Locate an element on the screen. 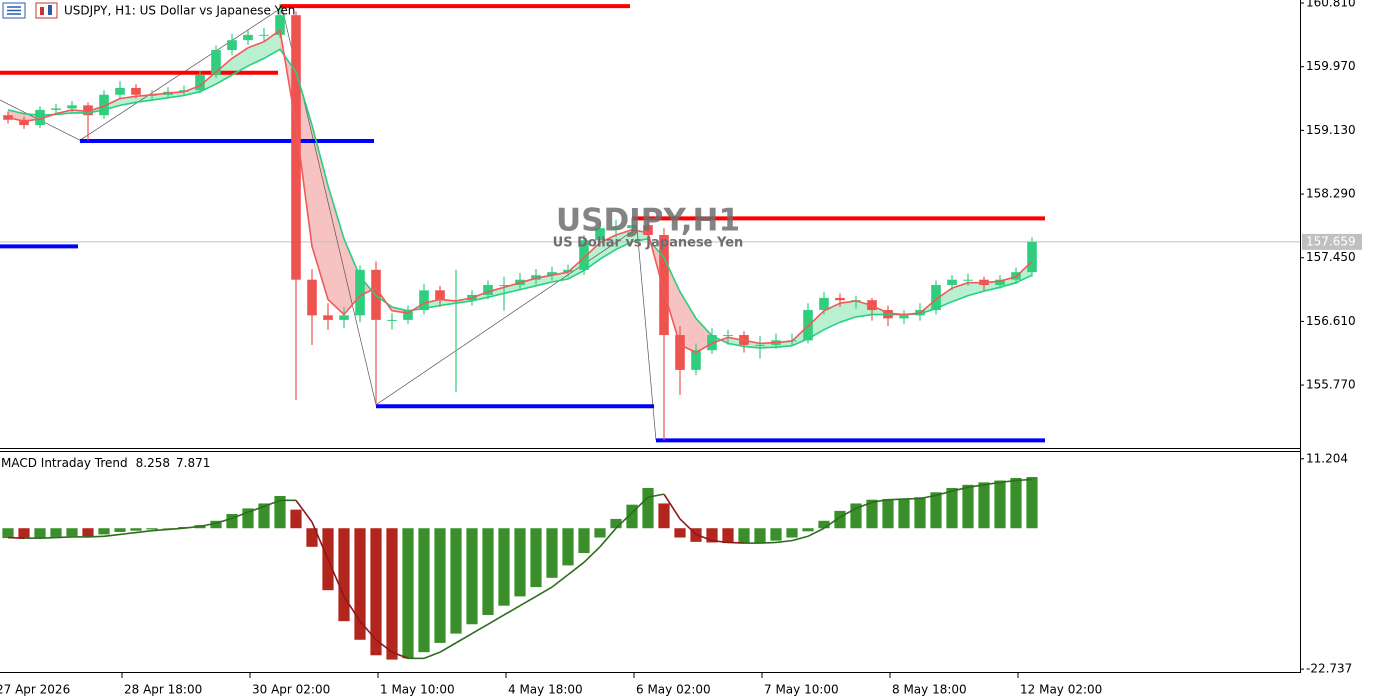 The width and height of the screenshot is (1377, 697). header: USDJPY, H1: US Dollar vs Japanese Yen is located at coordinates (148, 10).